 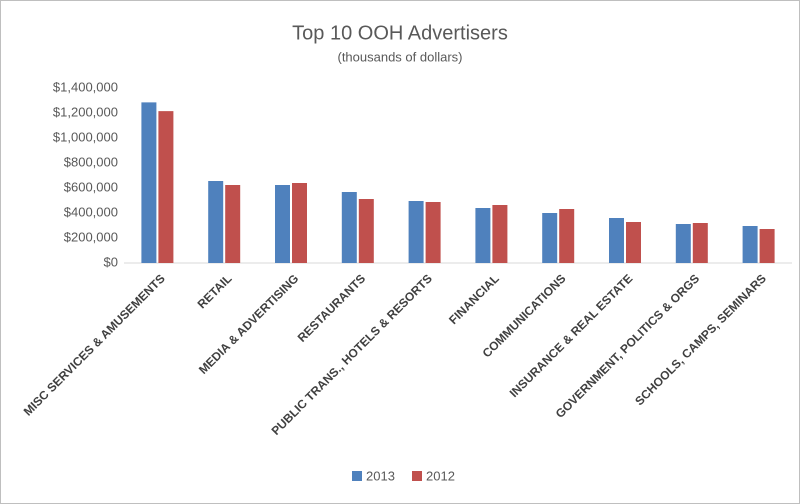 What do you see at coordinates (91, 161) in the screenshot?
I see `y-tick-label: $800,000` at bounding box center [91, 161].